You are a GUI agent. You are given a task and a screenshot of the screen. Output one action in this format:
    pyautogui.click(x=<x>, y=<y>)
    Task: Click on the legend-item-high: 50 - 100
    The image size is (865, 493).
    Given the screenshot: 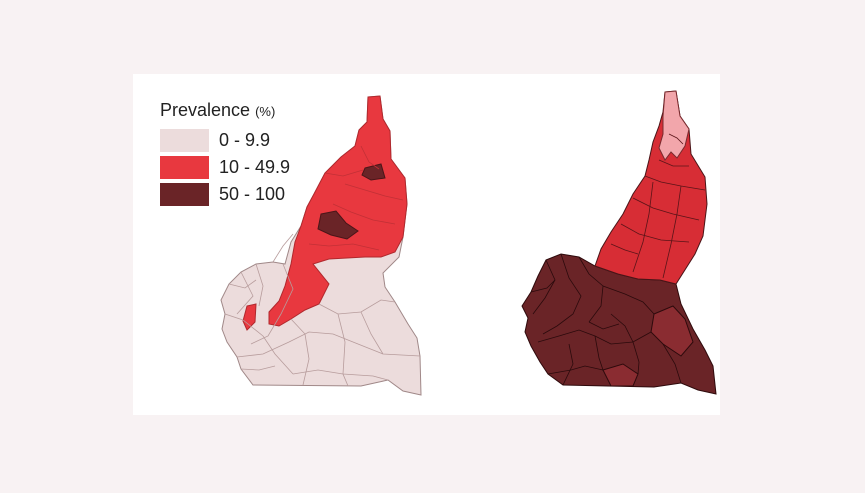 What is the action you would take?
    pyautogui.click(x=225, y=194)
    